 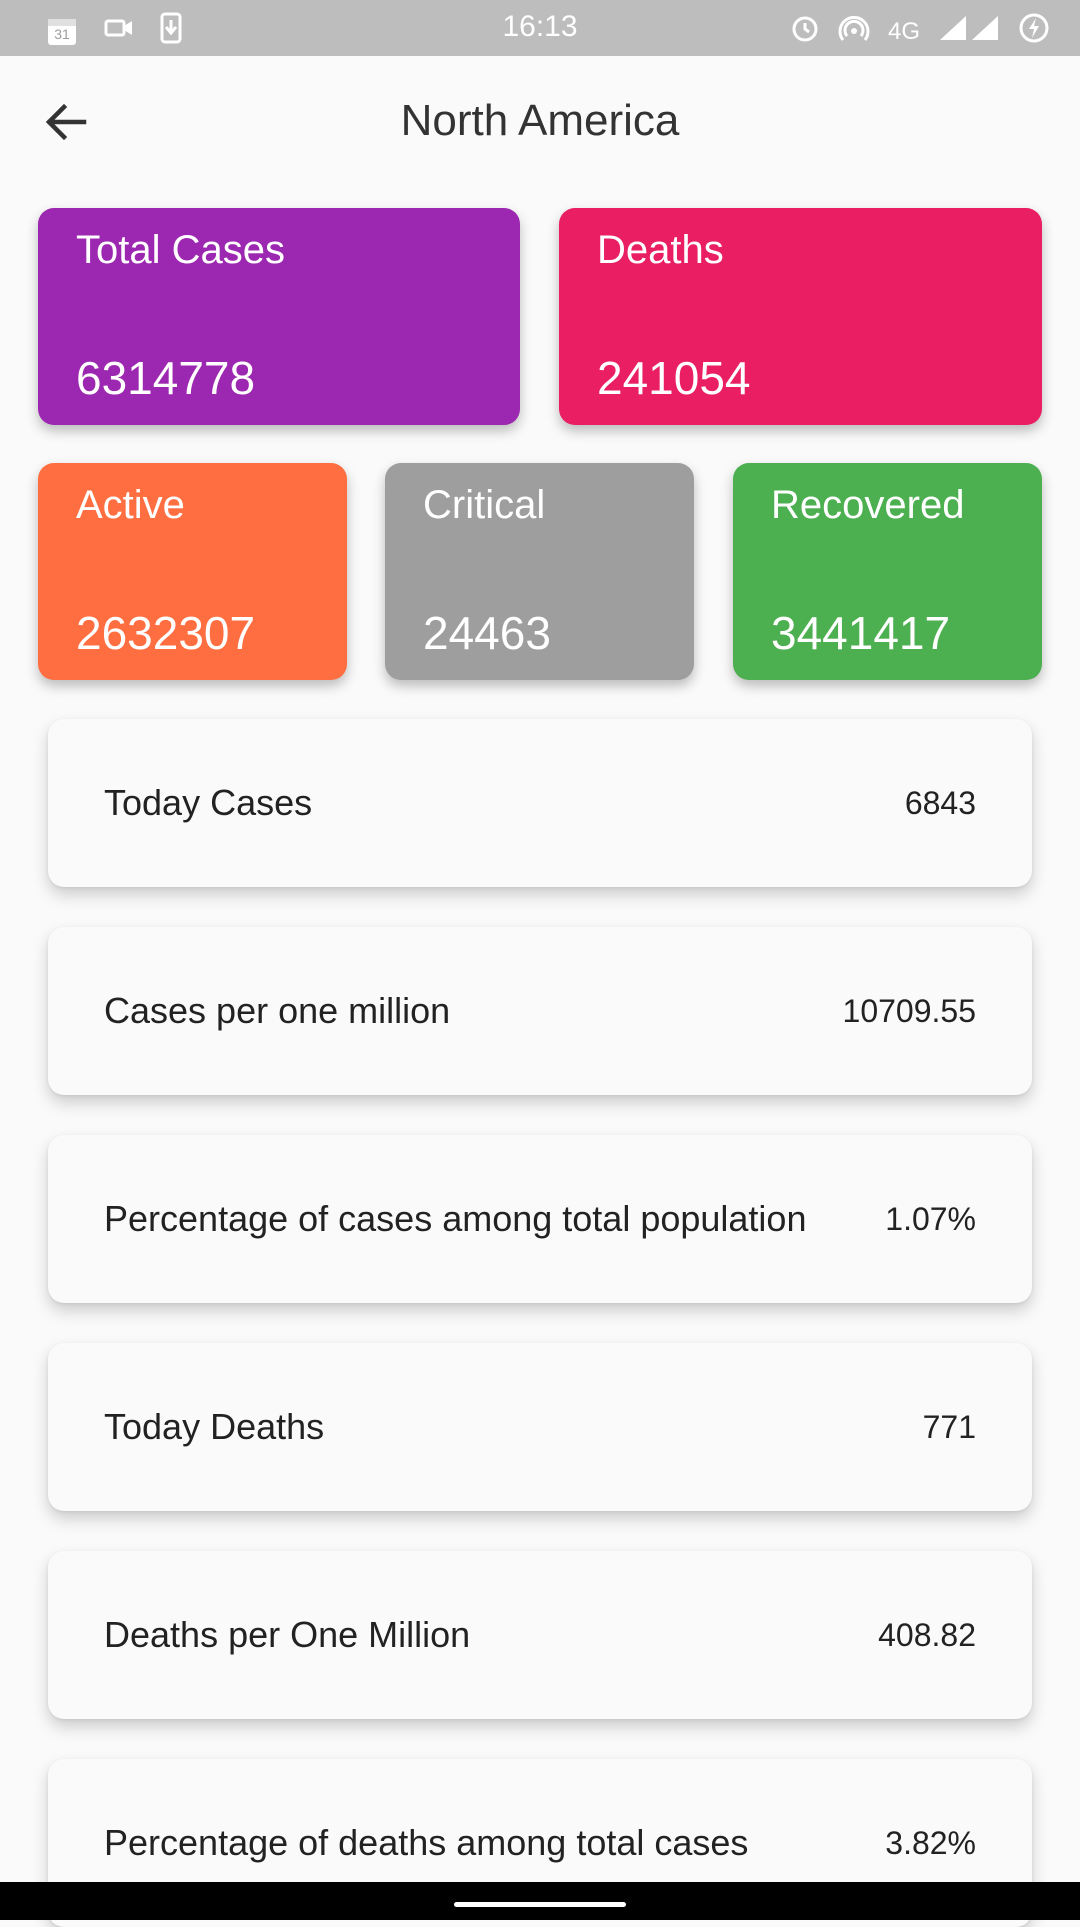 I want to click on status-time: 16:13, so click(x=540, y=26).